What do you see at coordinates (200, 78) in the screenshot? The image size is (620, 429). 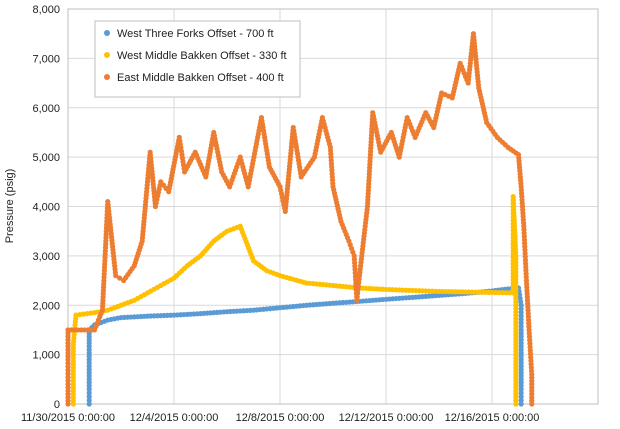 I see `legend-label: East Middle Bakken Offset - 400 ft` at bounding box center [200, 78].